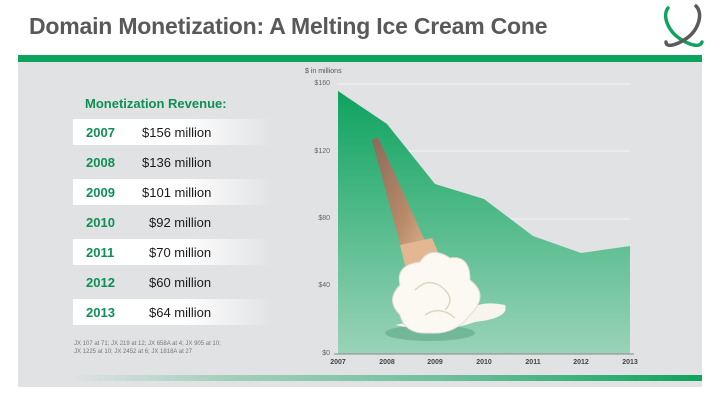 The height and width of the screenshot is (405, 720). What do you see at coordinates (177, 132) in the screenshot?
I see `revenue-value: $156 million` at bounding box center [177, 132].